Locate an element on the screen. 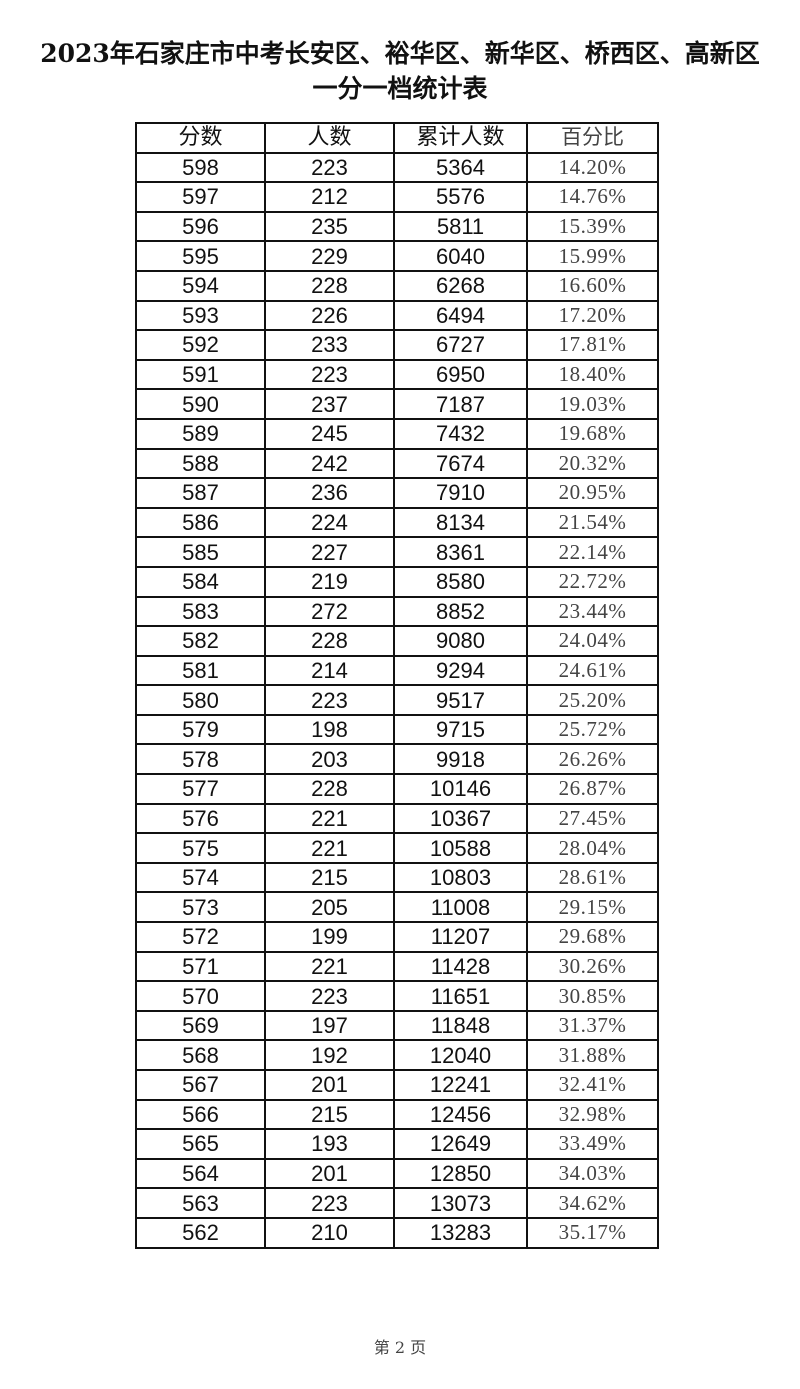  cell-score: 572 is located at coordinates (200, 937).